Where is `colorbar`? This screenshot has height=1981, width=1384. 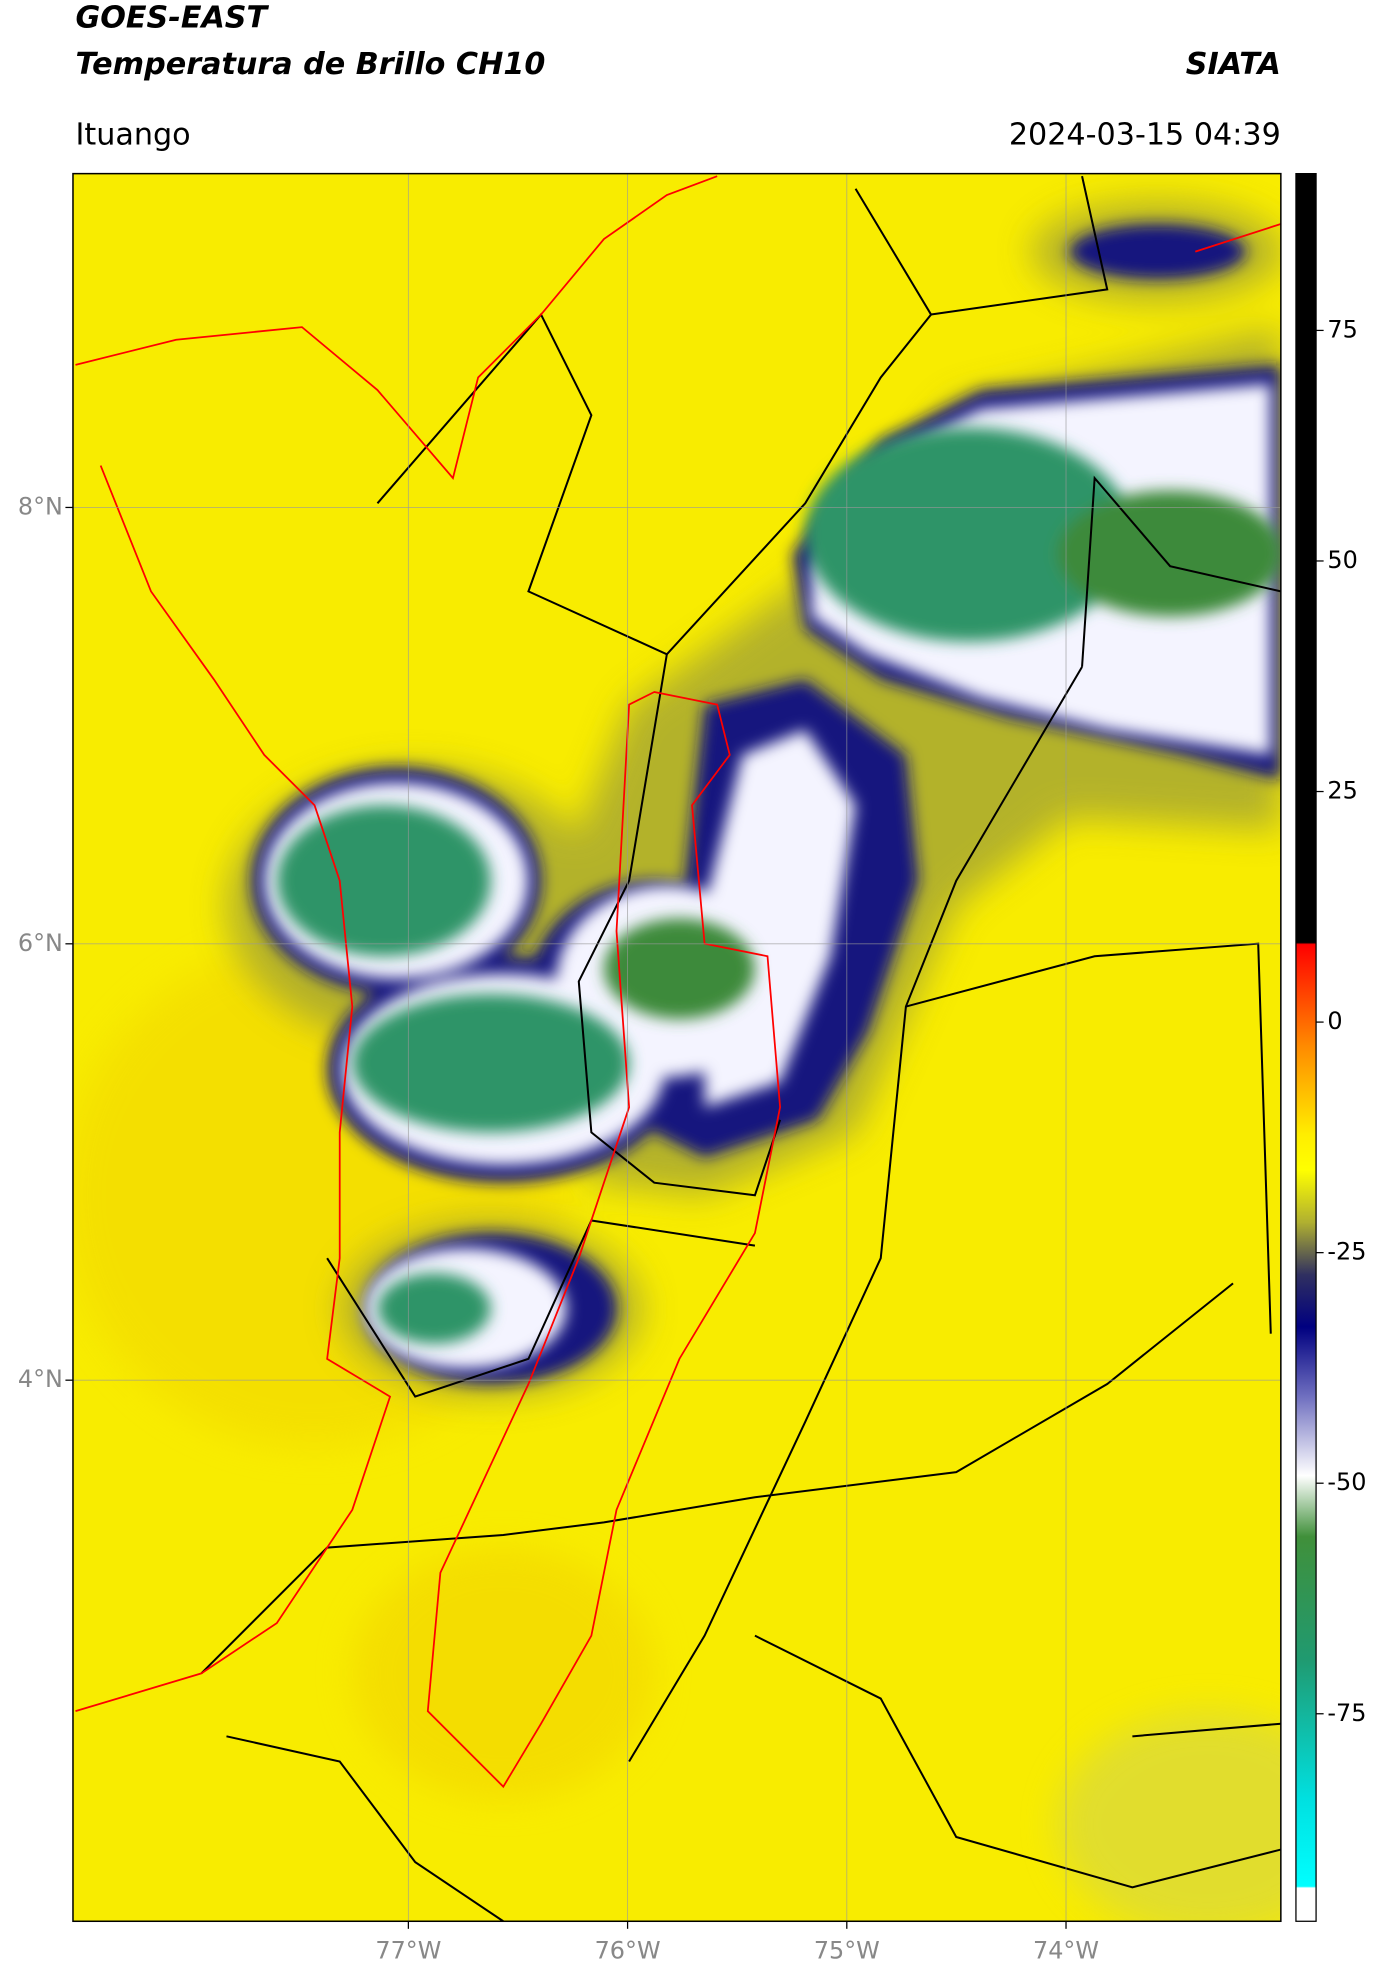
colorbar is located at coordinates (1306, 1047).